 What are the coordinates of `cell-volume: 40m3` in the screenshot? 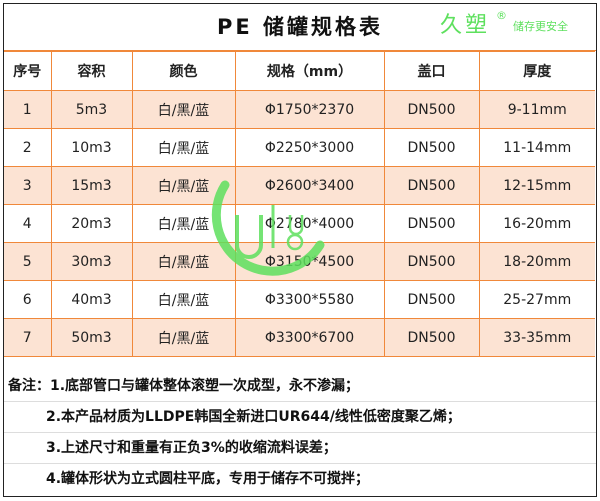 It's located at (91, 299).